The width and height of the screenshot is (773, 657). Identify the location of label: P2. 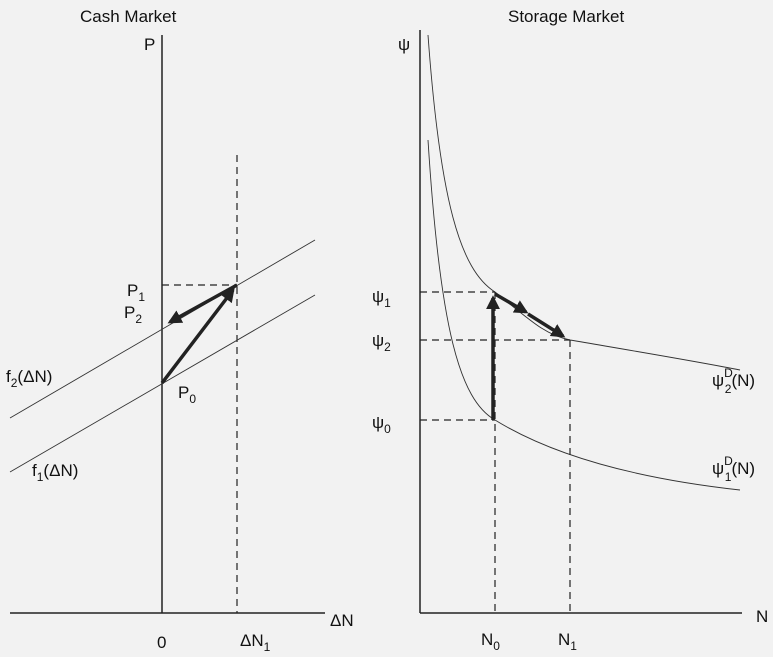
(133, 314).